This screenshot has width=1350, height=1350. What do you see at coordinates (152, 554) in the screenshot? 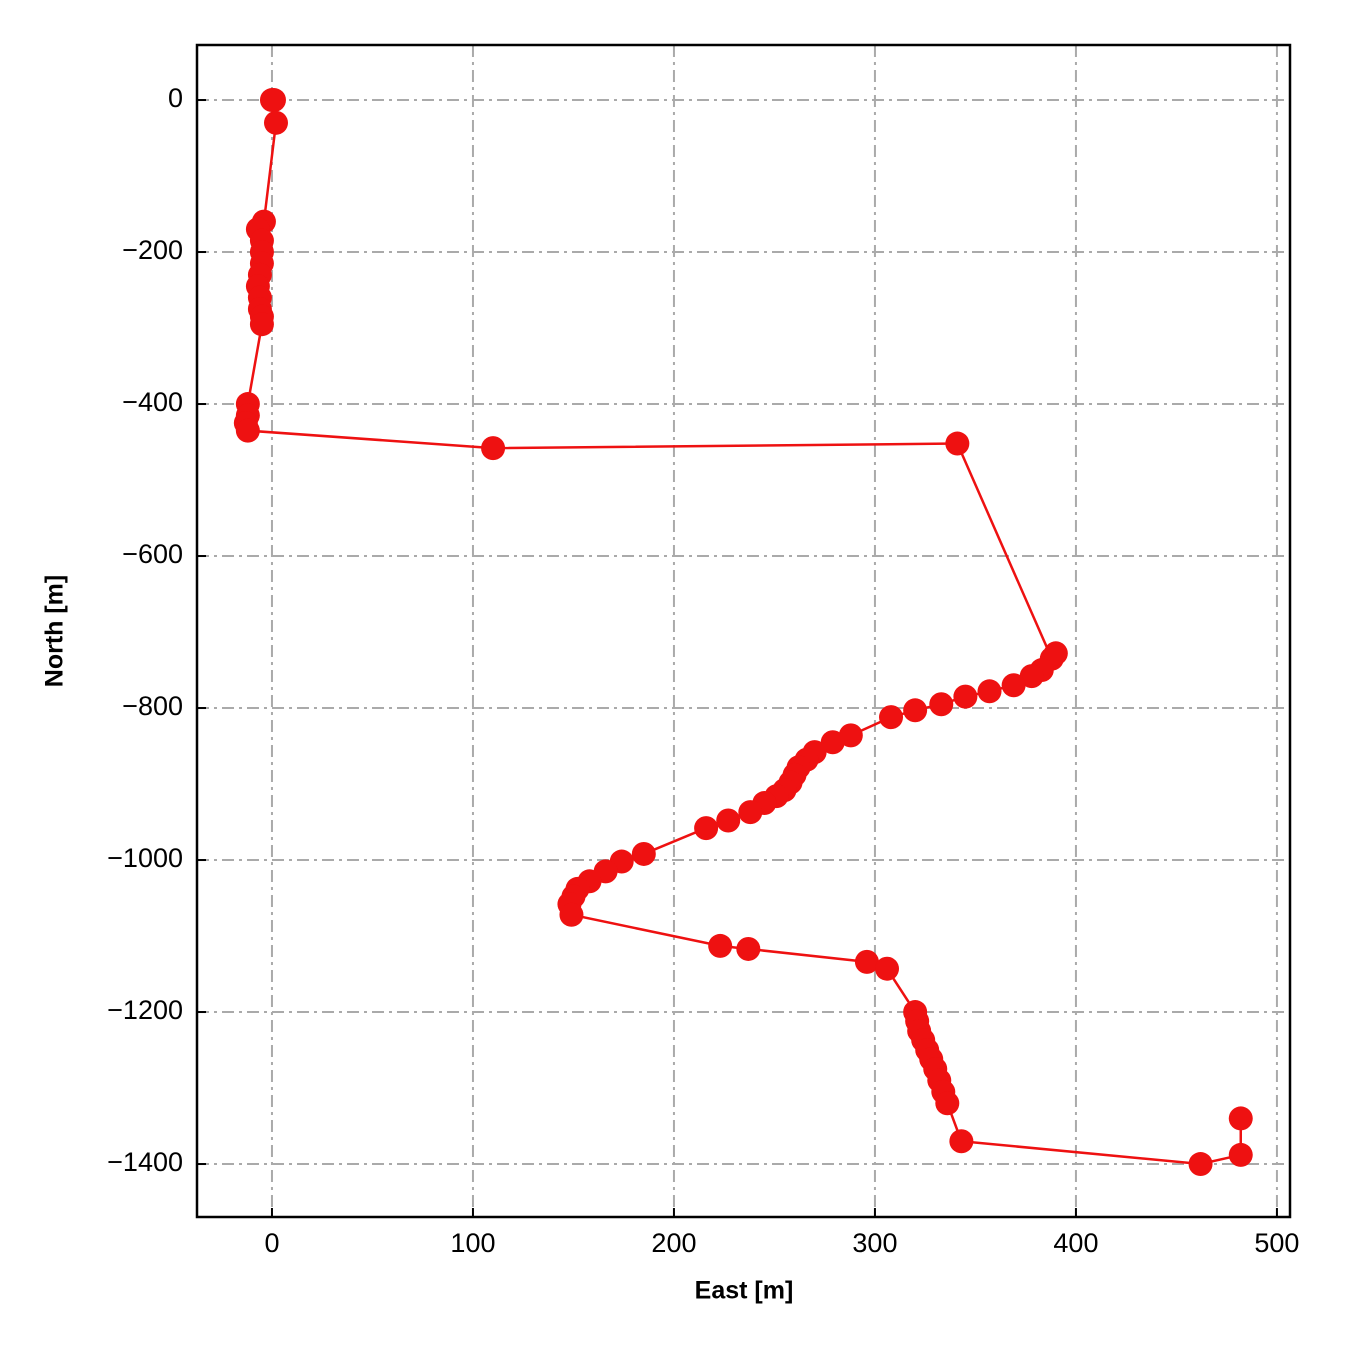
I see `y-tick-label: −600` at bounding box center [152, 554].